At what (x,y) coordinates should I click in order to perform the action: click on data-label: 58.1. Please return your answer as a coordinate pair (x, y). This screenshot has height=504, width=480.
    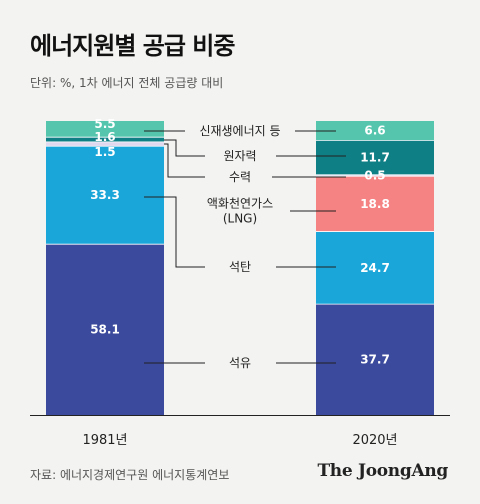
    Looking at the image, I should click on (105, 330).